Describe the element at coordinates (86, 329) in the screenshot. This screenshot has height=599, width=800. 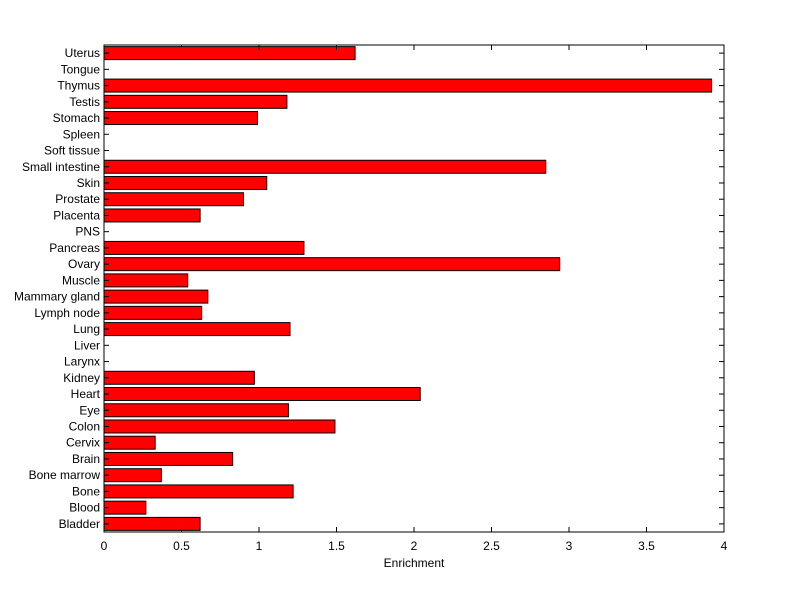
I see `y-tick-label: Lung` at that location.